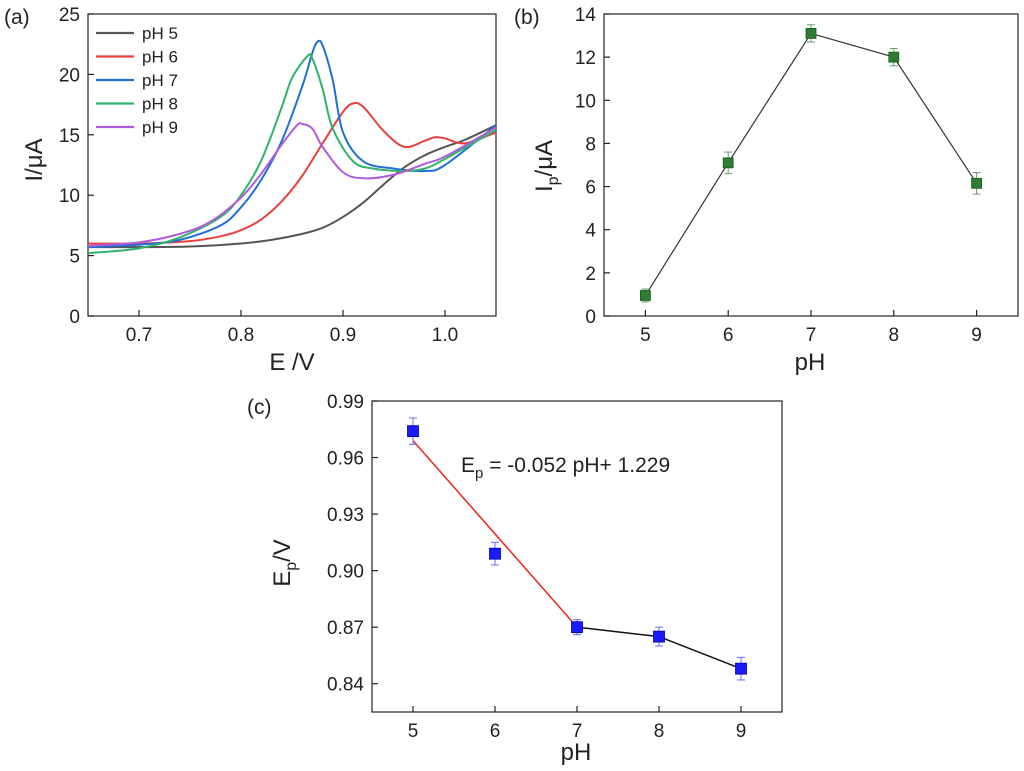  I want to click on panel-a-legend-label: pH 7, so click(160, 80).